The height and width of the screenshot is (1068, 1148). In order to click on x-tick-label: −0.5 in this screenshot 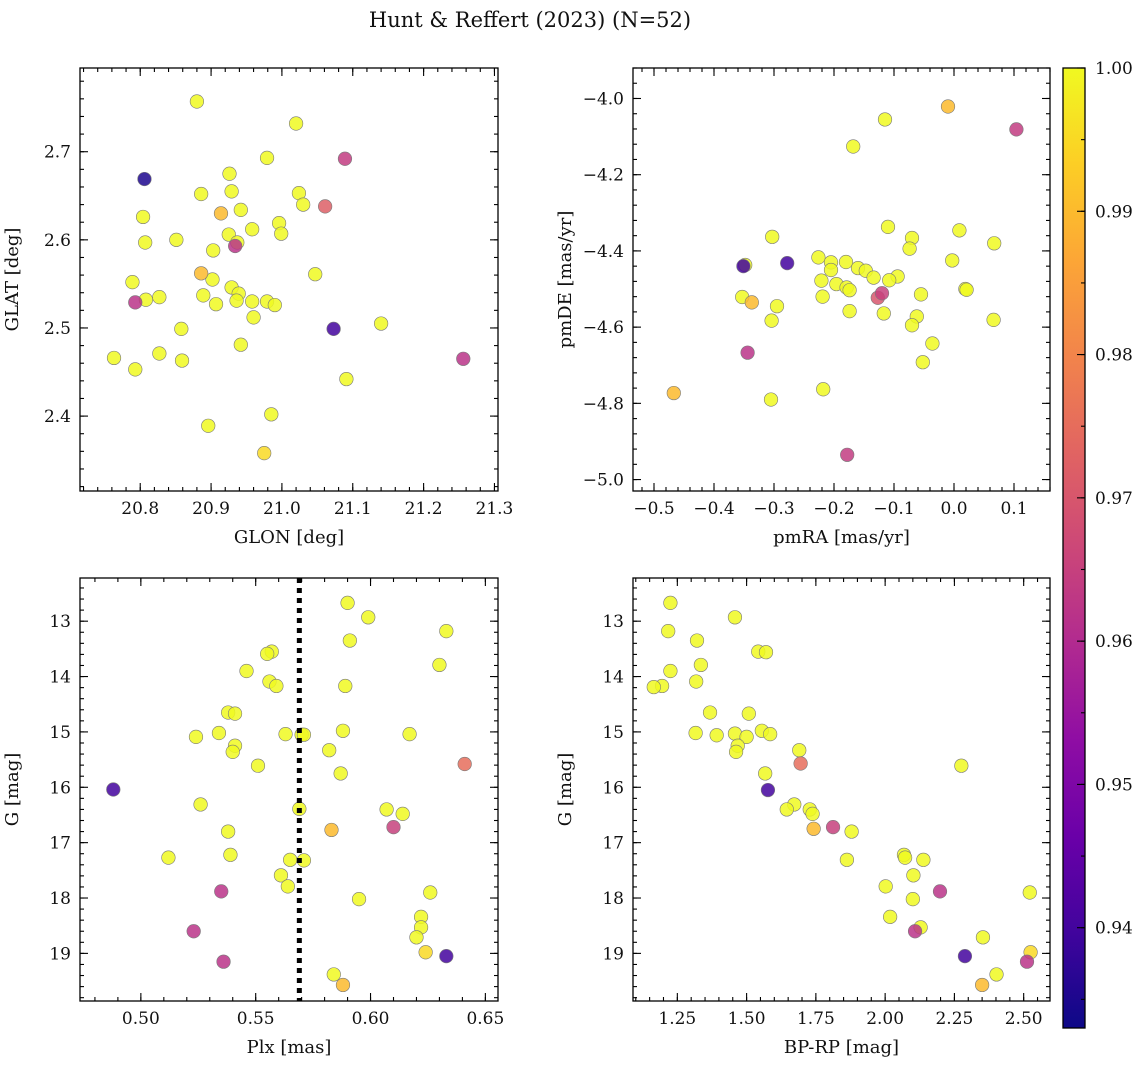, I will do `click(653, 509)`.